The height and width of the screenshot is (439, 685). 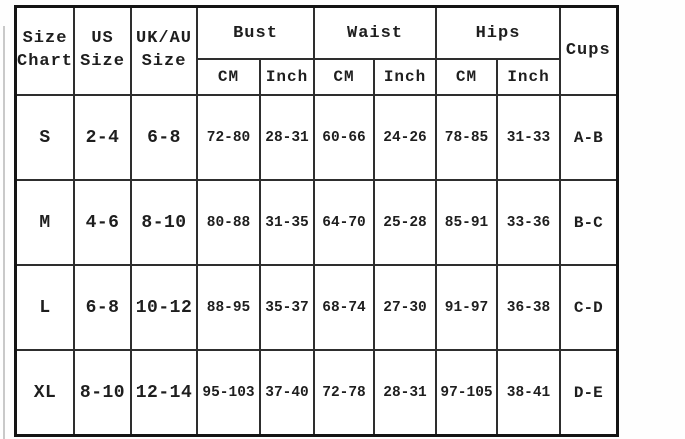 What do you see at coordinates (287, 137) in the screenshot?
I see `cell-bust-inch: 28-31` at bounding box center [287, 137].